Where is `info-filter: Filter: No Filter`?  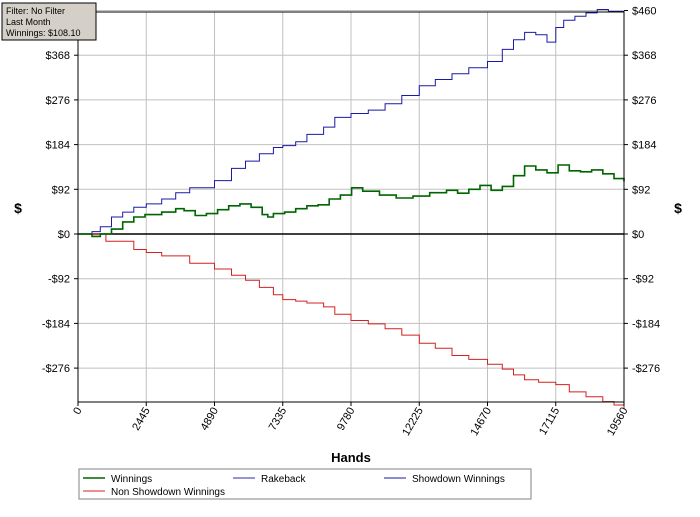 info-filter: Filter: No Filter is located at coordinates (35, 11).